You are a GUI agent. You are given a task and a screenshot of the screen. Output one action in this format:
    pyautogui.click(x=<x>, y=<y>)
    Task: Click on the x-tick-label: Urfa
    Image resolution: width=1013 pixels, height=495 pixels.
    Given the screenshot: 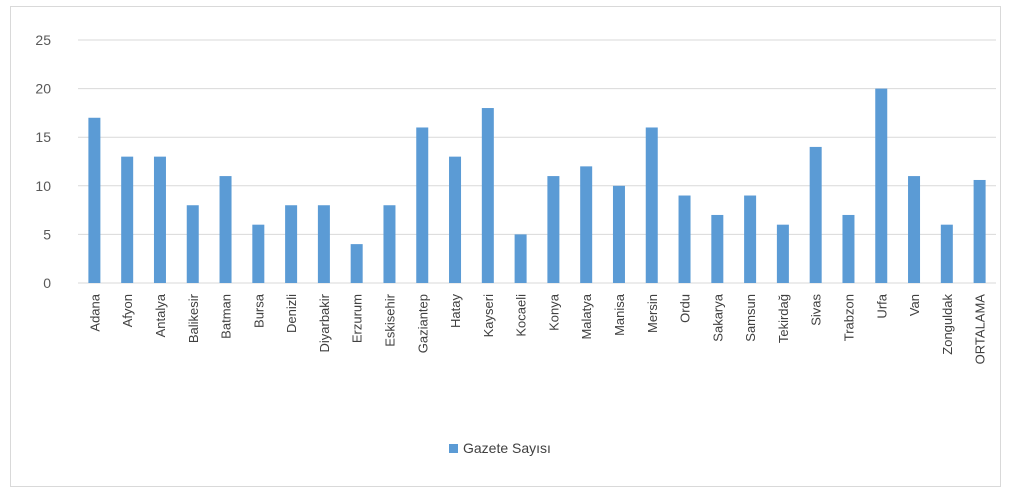 What is the action you would take?
    pyautogui.click(x=881, y=305)
    